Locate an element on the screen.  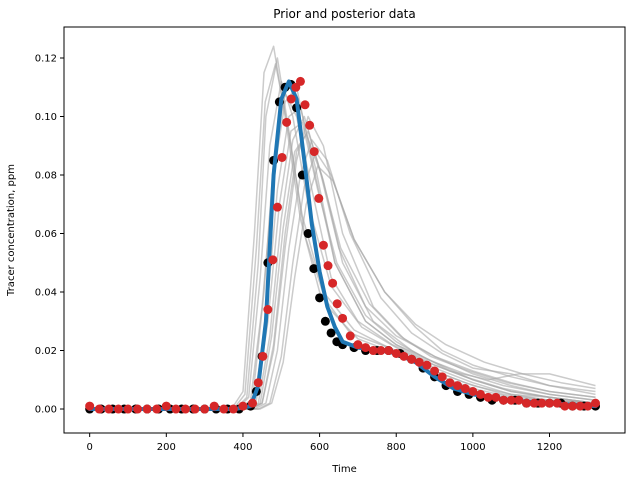
y-tick-label: 0.00 is located at coordinates (46, 410).